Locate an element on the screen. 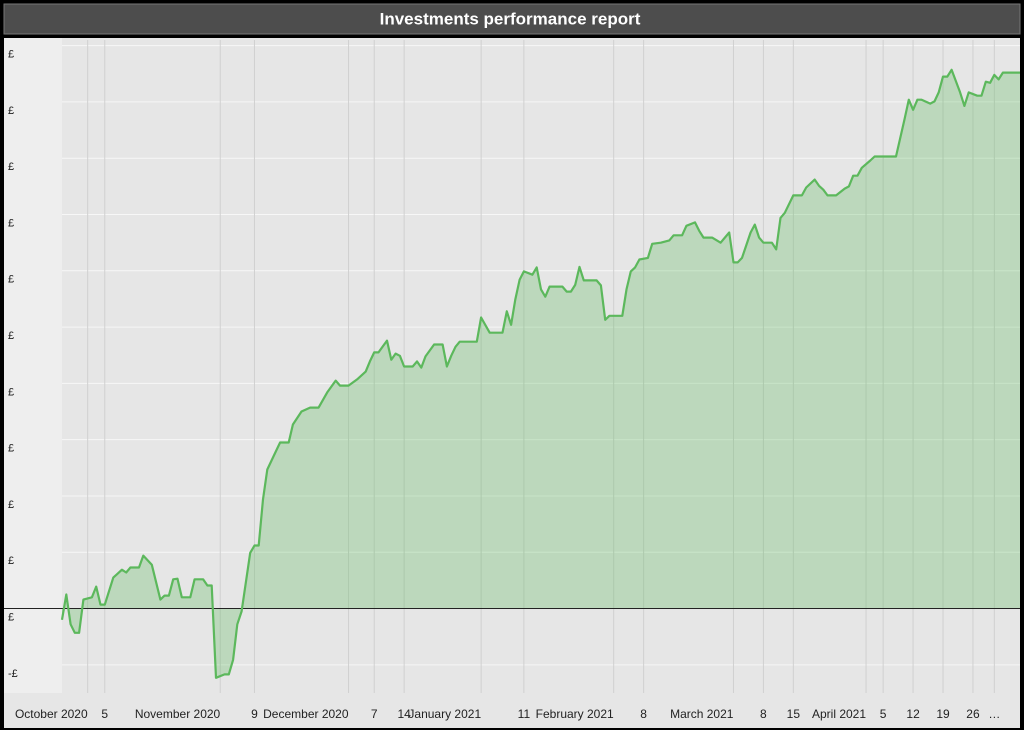 The width and height of the screenshot is (1024, 730). x-tick-label: 9 is located at coordinates (254, 714).